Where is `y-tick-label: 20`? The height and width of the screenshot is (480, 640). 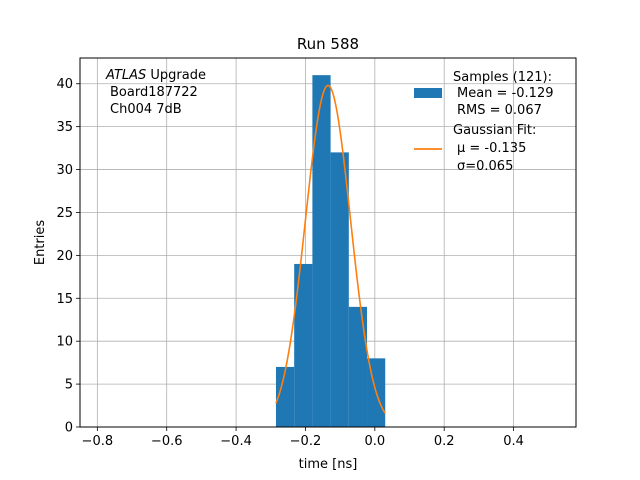
y-tick-label: 20 is located at coordinates (64, 256).